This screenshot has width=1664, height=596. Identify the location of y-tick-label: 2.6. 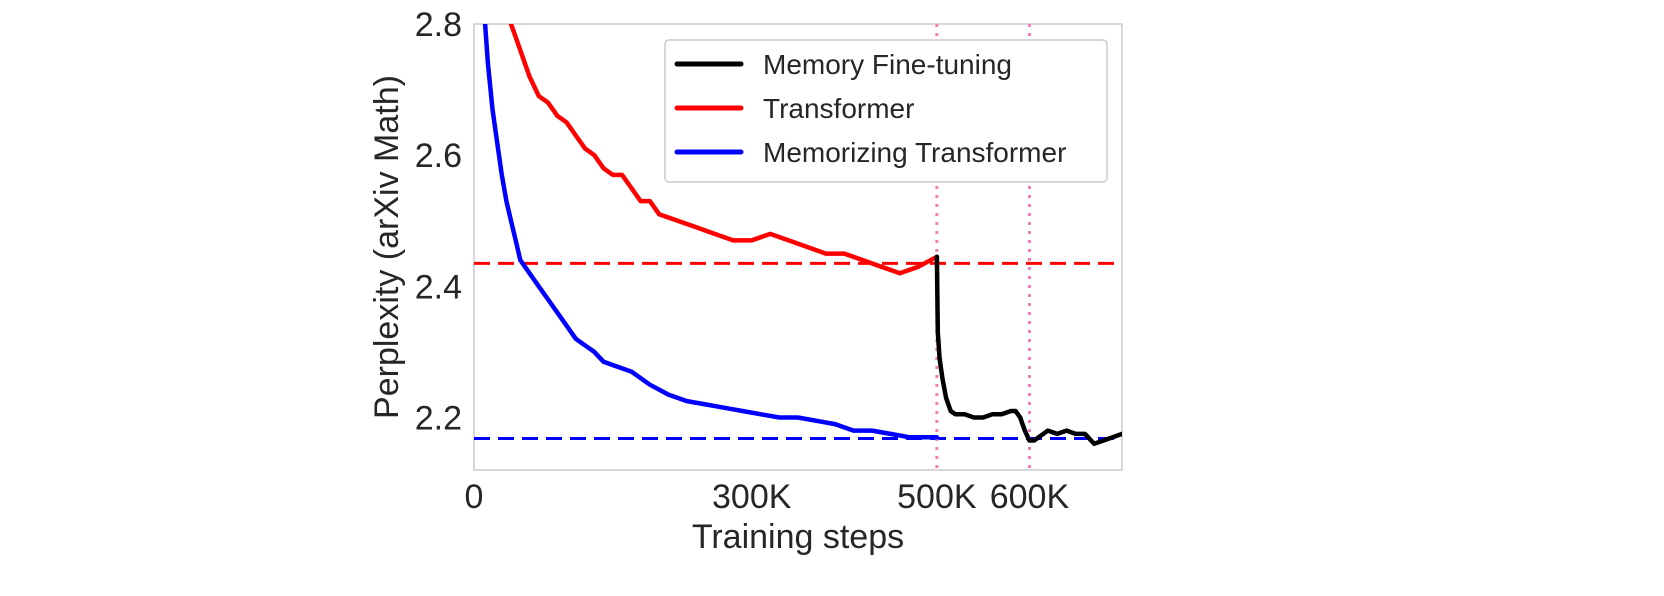
(438, 156).